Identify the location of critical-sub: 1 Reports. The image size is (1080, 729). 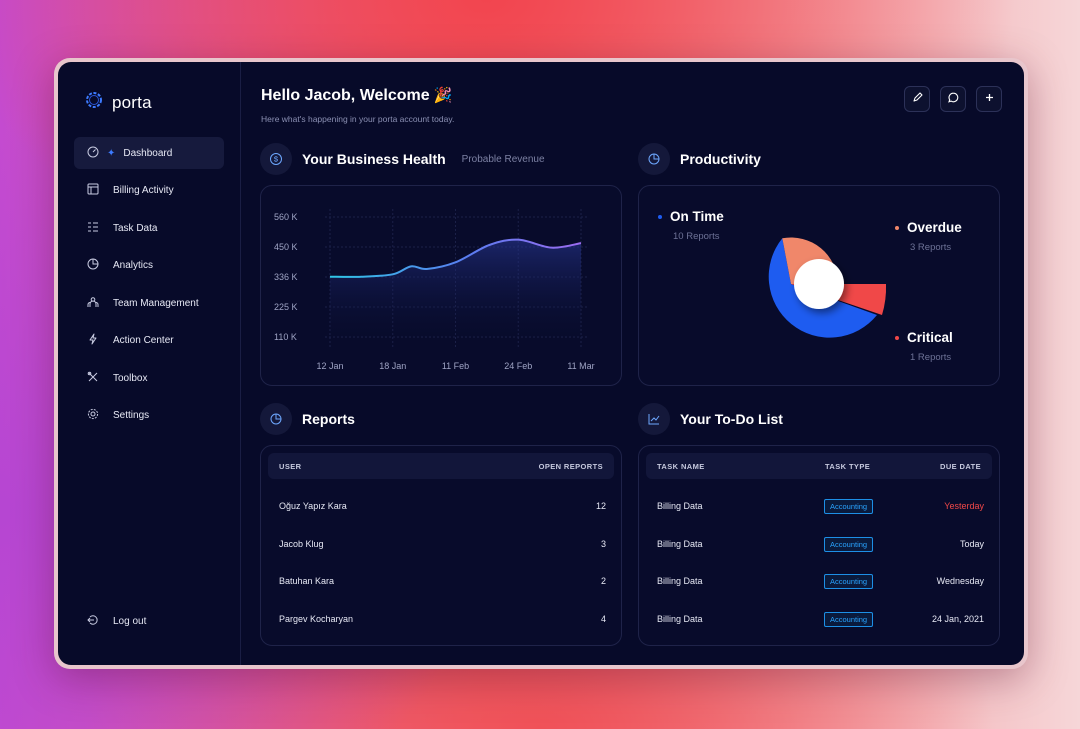
(931, 357).